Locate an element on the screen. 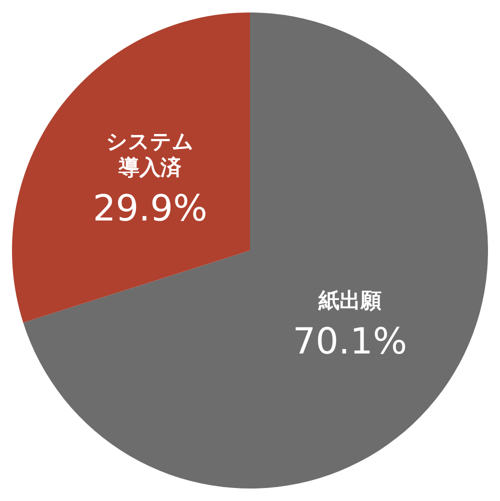  data-label: 70.1% is located at coordinates (350, 342).